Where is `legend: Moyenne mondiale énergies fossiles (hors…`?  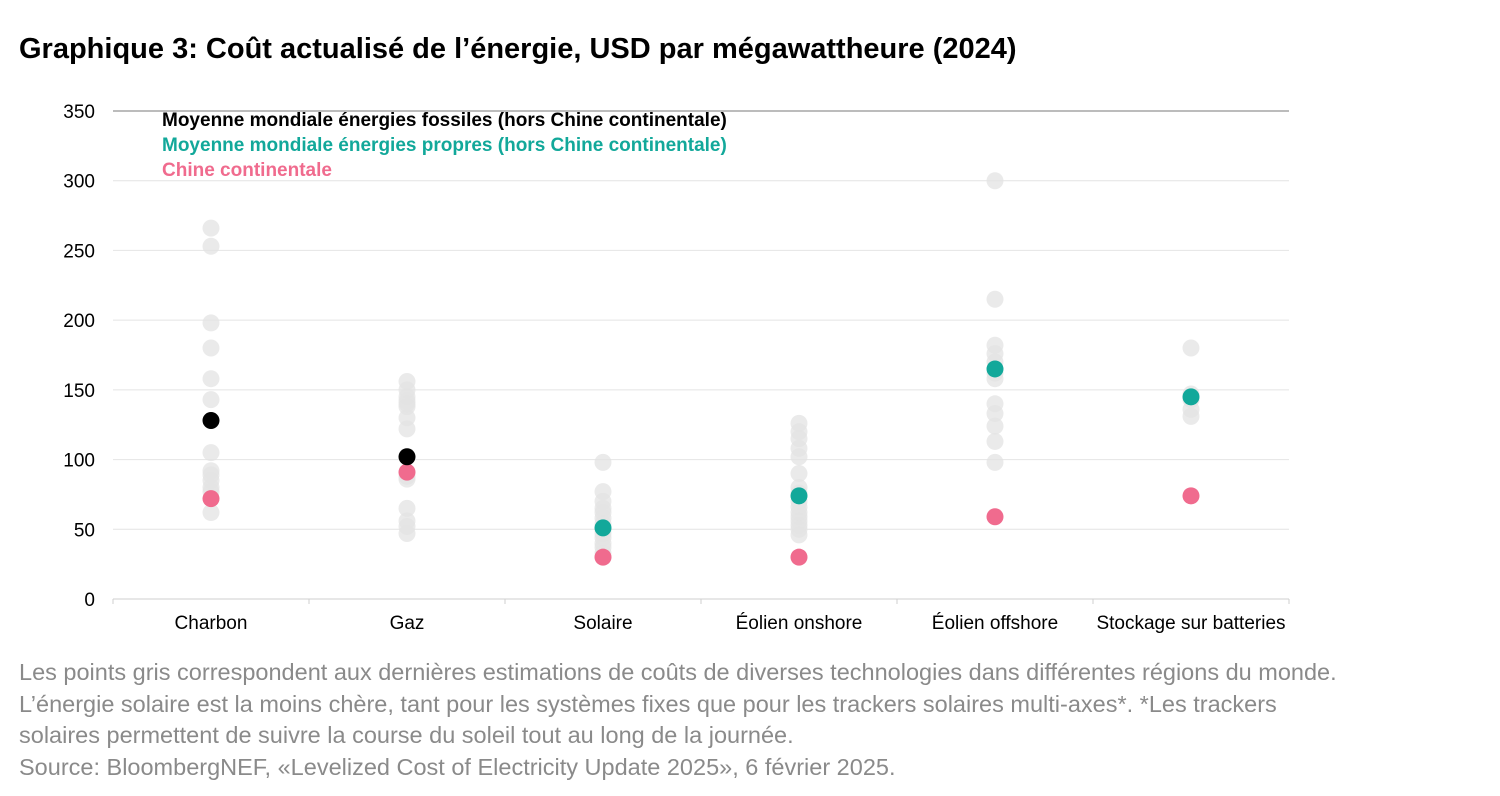
legend: Moyenne mondiale énergies fossiles (hors… is located at coordinates (444, 145).